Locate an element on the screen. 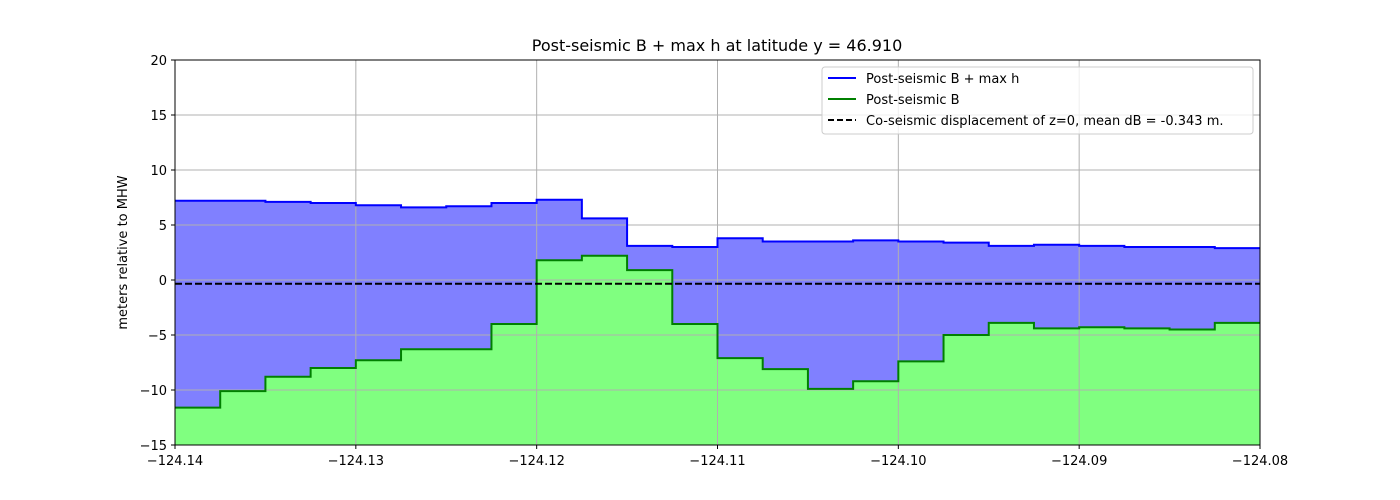 The height and width of the screenshot is (500, 1400). series-line-b-plus-max-h is located at coordinates (717, 224).